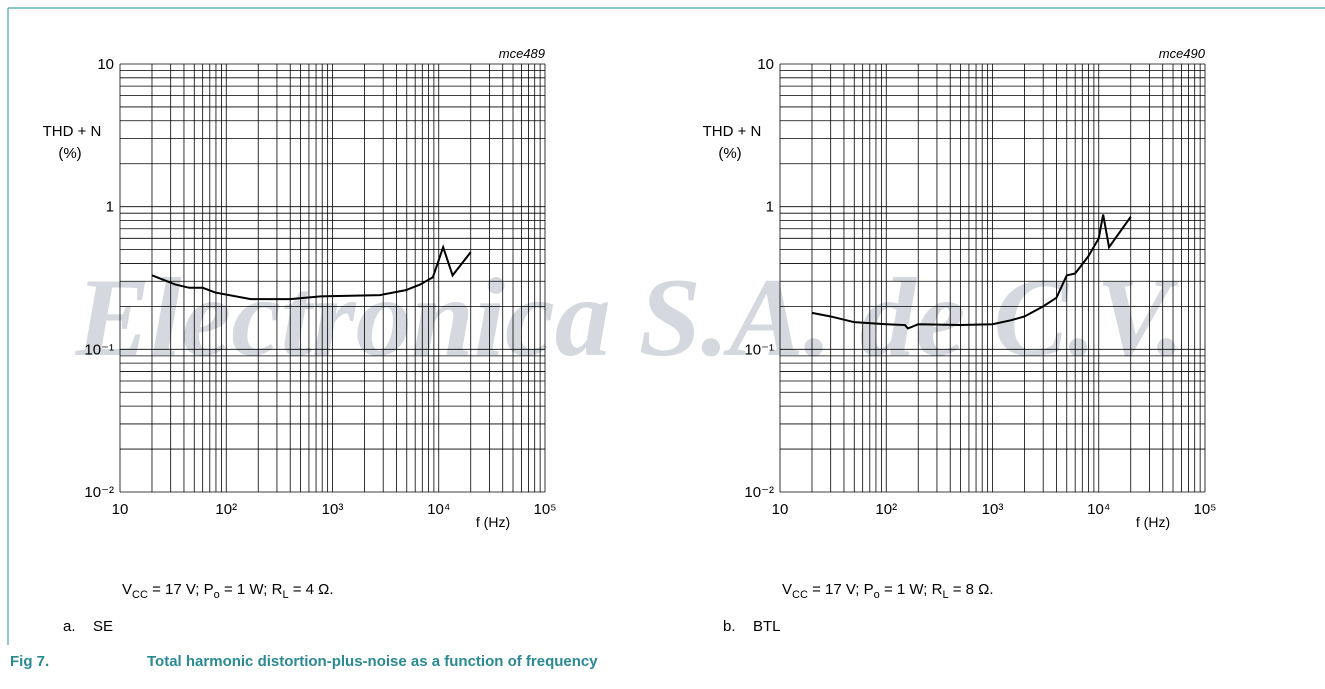 This screenshot has width=1325, height=689. What do you see at coordinates (729, 626) in the screenshot?
I see `panel-label: b.` at bounding box center [729, 626].